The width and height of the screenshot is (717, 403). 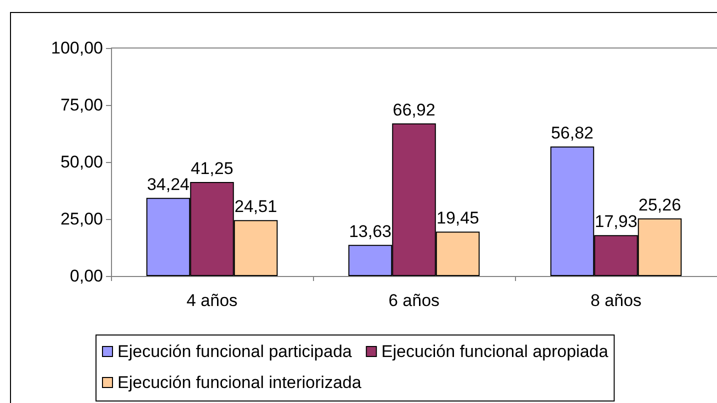 What do you see at coordinates (212, 168) in the screenshot?
I see `data-label: 41,25` at bounding box center [212, 168].